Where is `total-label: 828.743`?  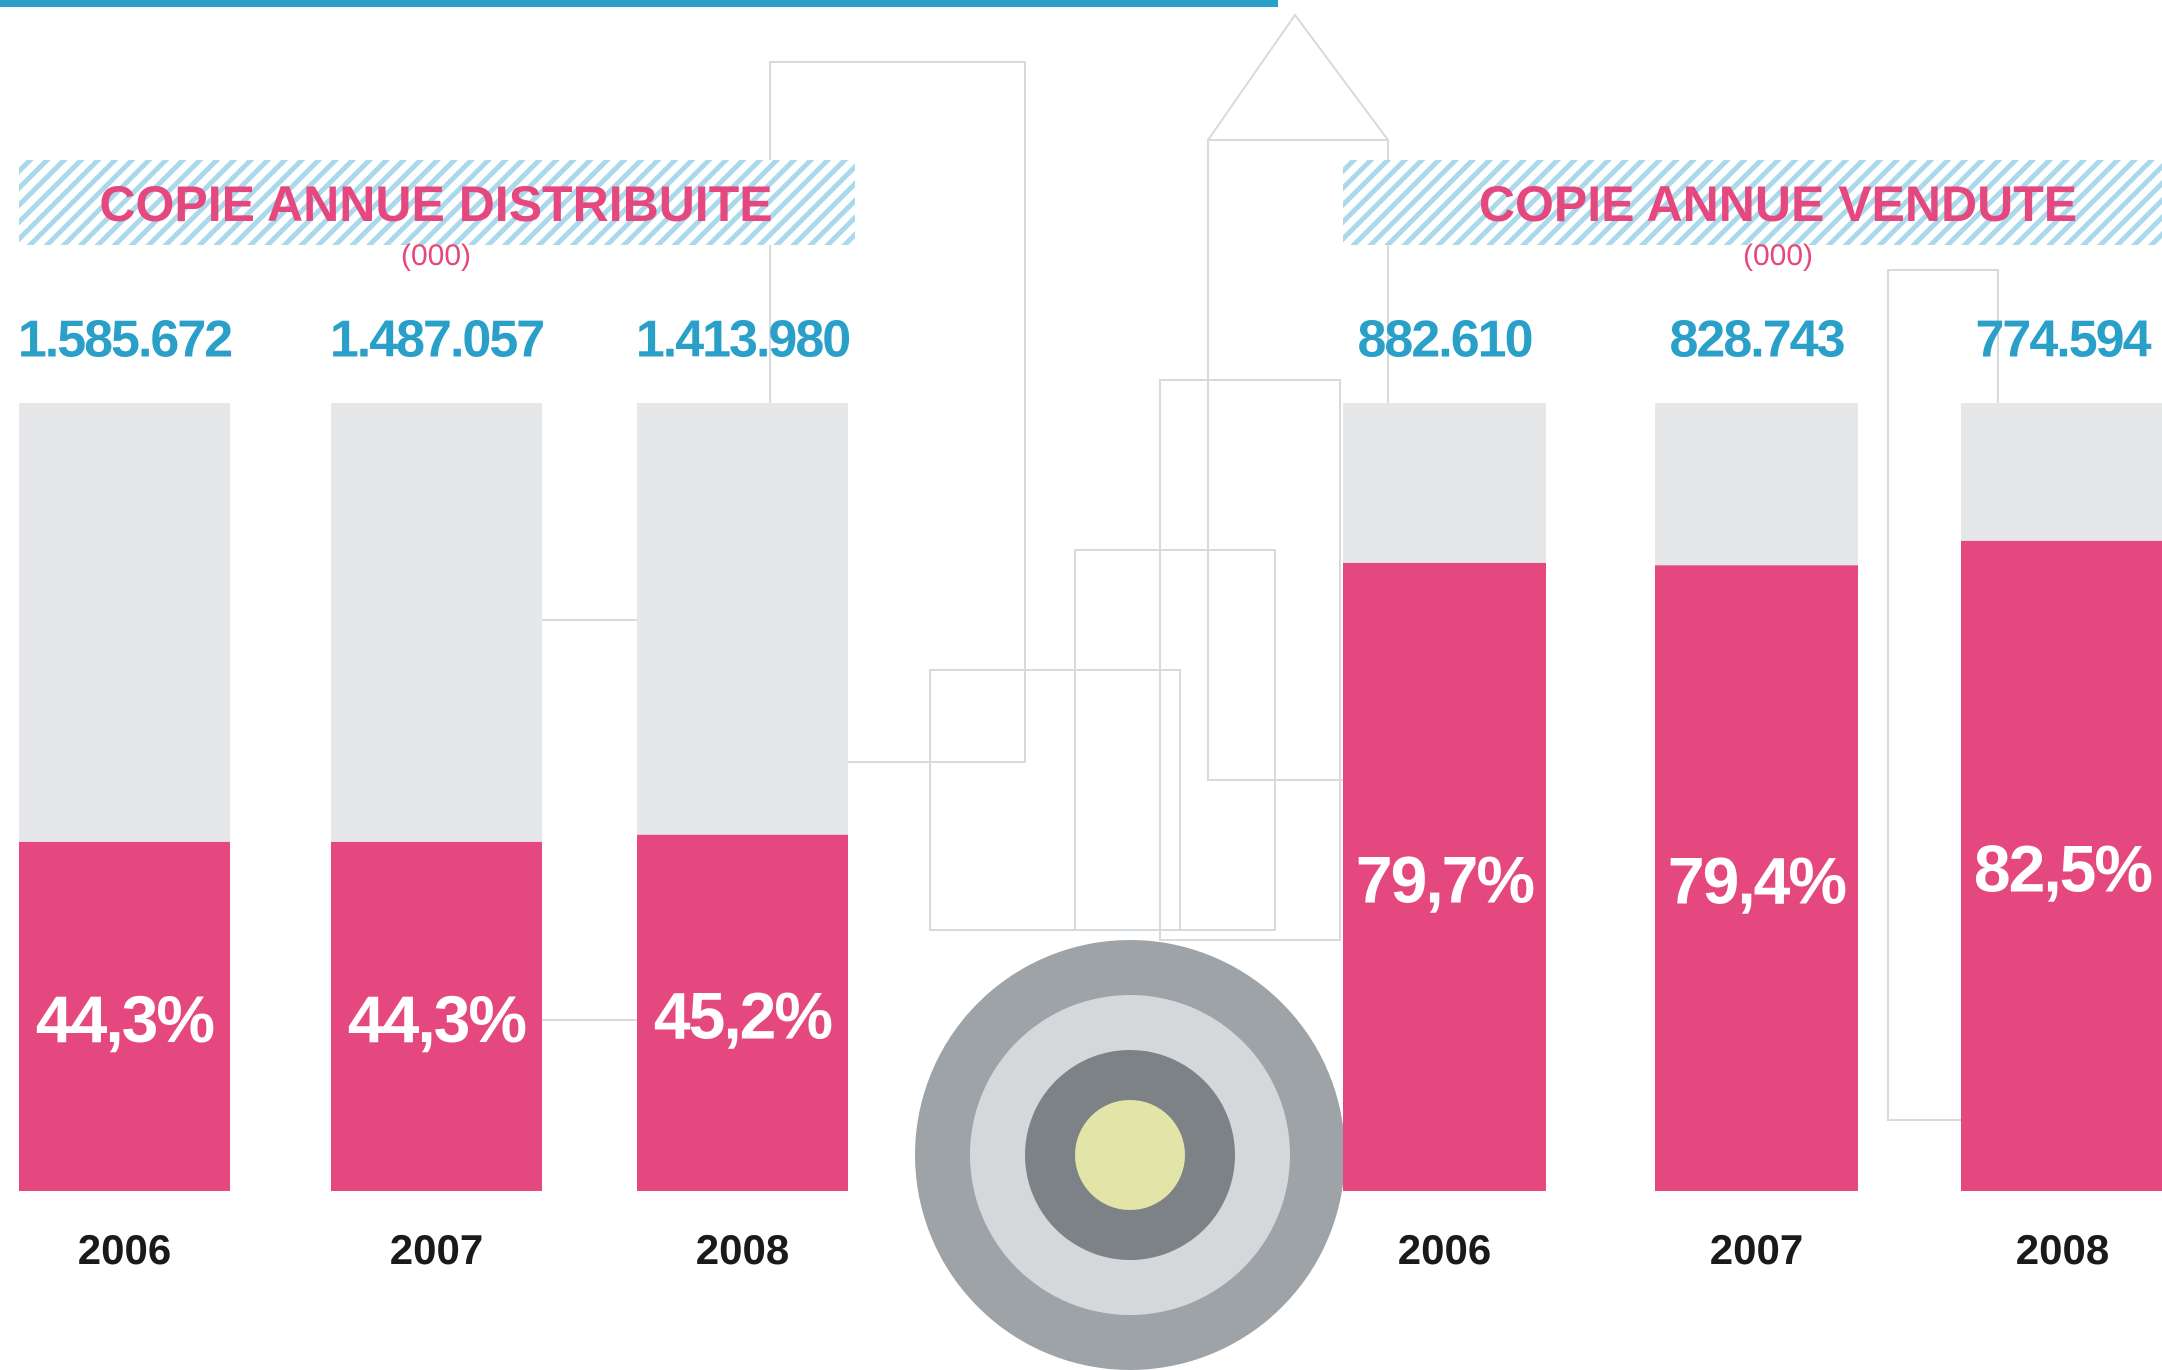
total-label: 828.743 is located at coordinates (1757, 340).